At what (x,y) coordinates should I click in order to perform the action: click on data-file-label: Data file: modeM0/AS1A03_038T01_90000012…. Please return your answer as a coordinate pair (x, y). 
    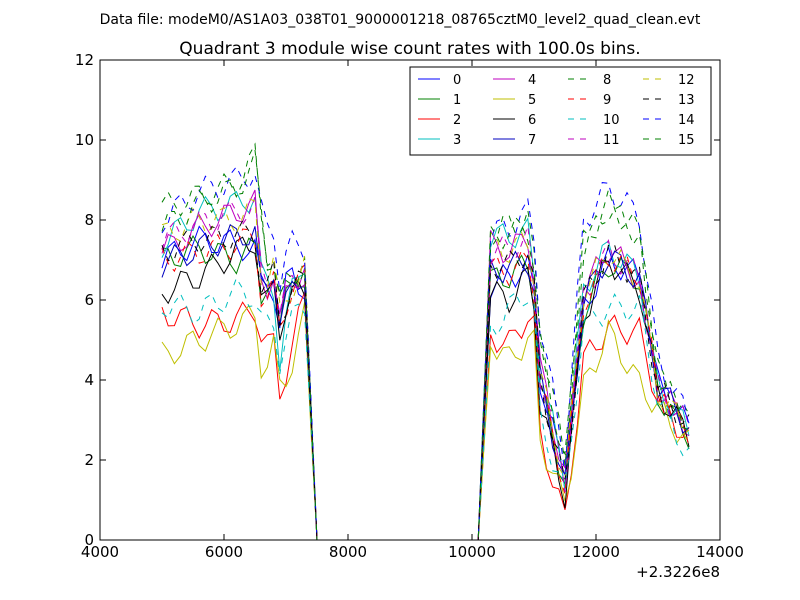
    Looking at the image, I should click on (400, 20).